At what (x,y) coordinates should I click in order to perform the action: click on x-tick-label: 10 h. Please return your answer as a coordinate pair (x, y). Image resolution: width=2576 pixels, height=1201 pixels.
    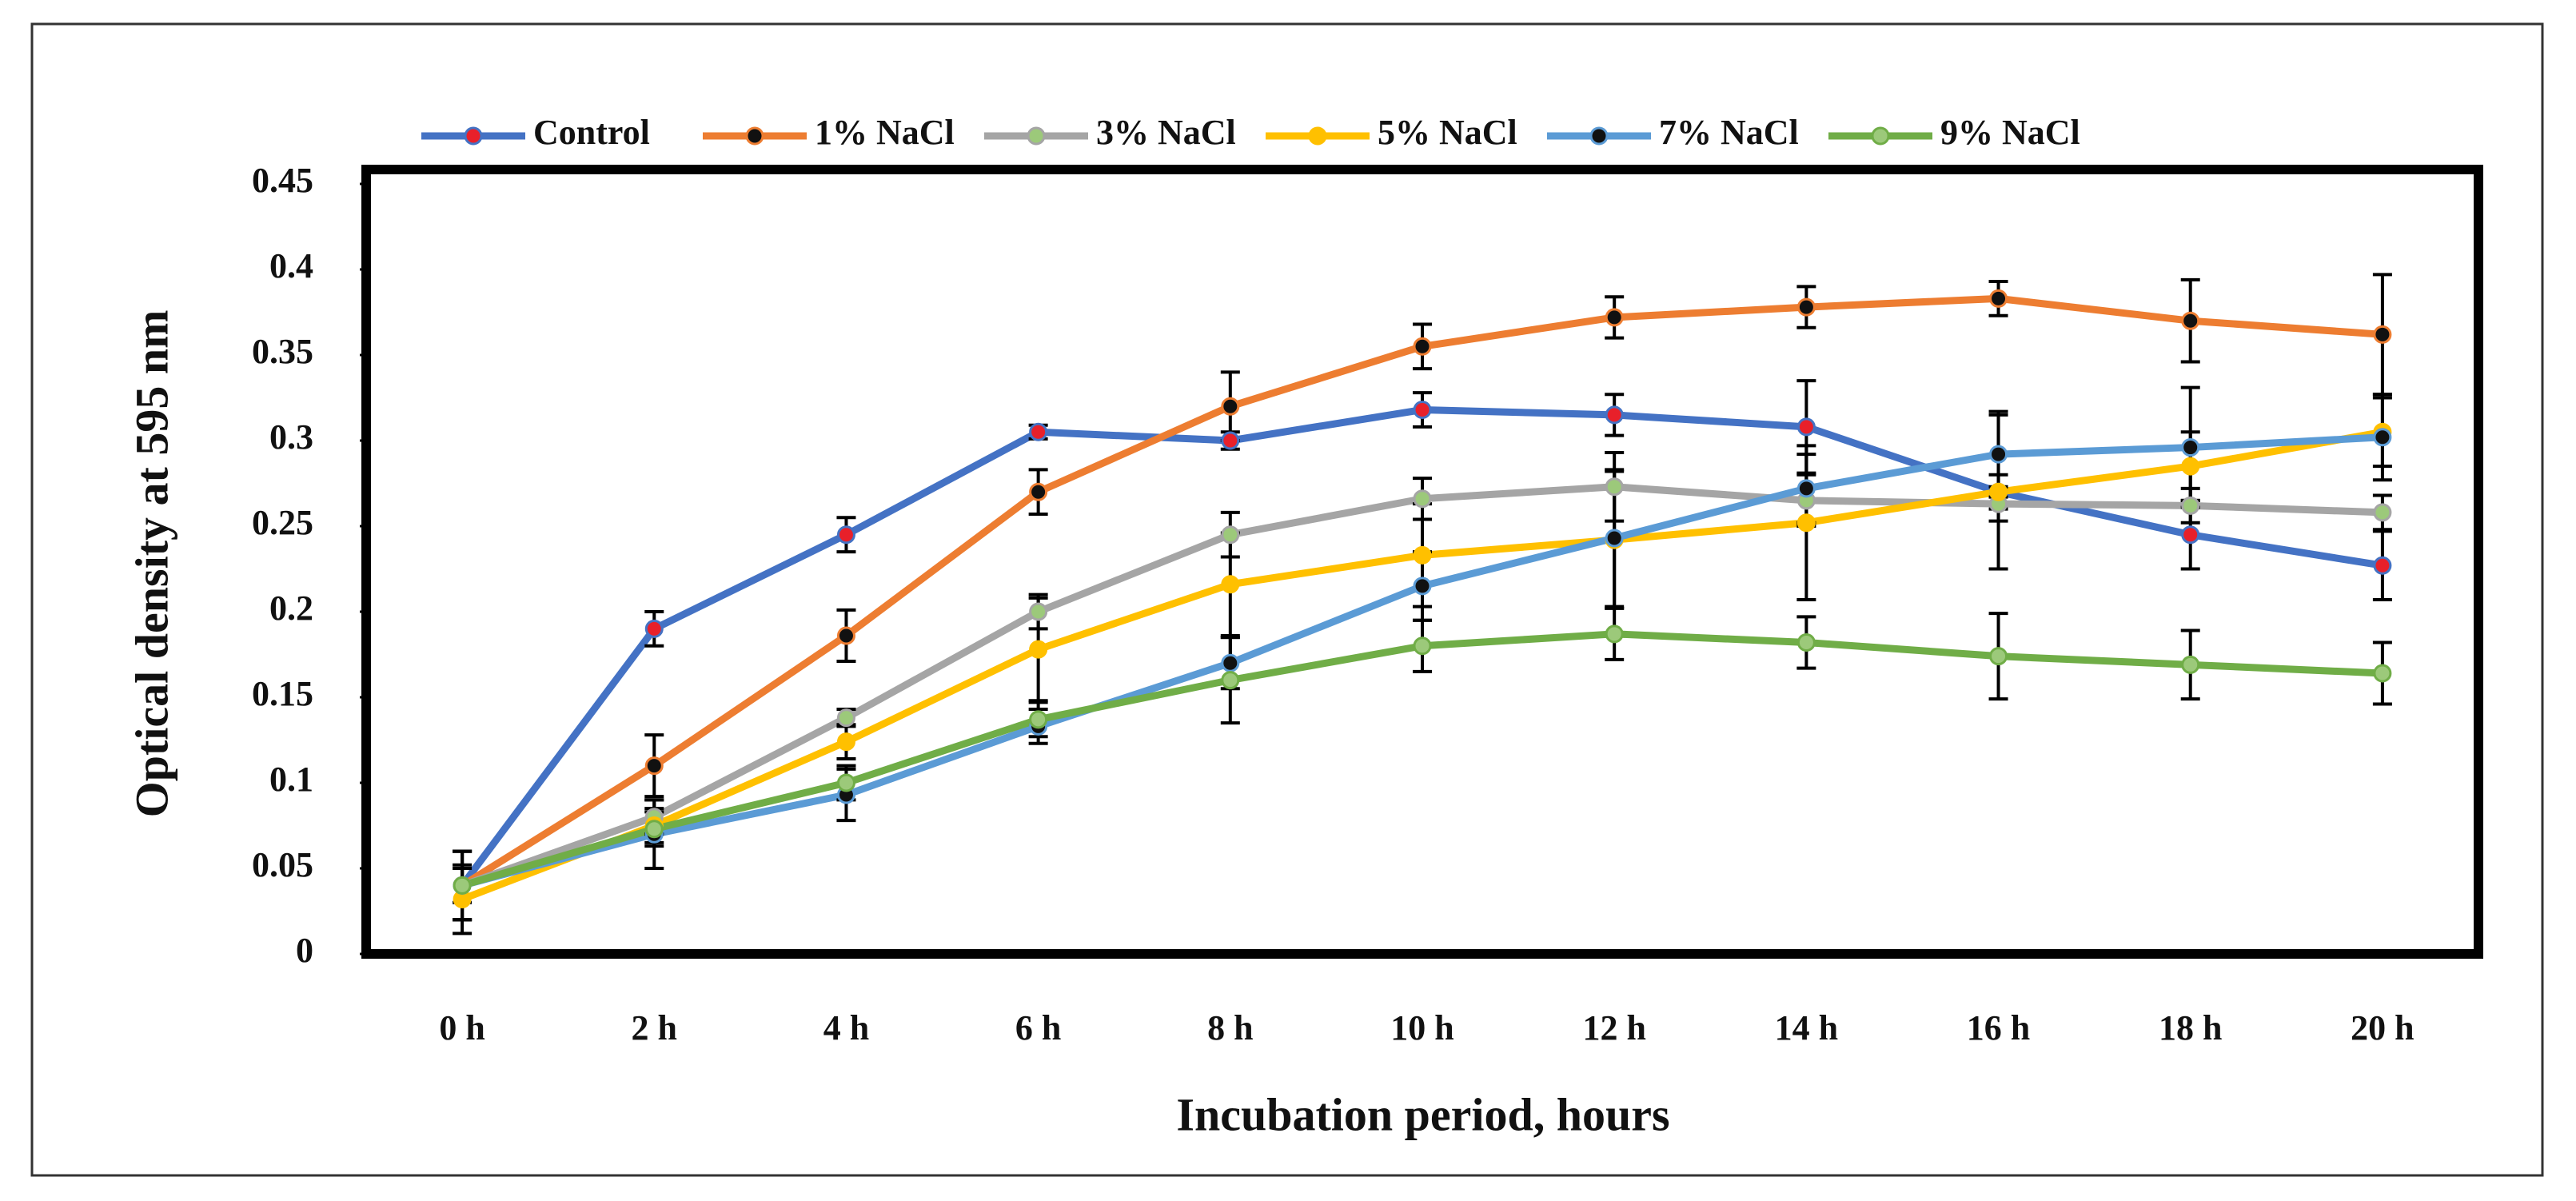
    Looking at the image, I should click on (1421, 1027).